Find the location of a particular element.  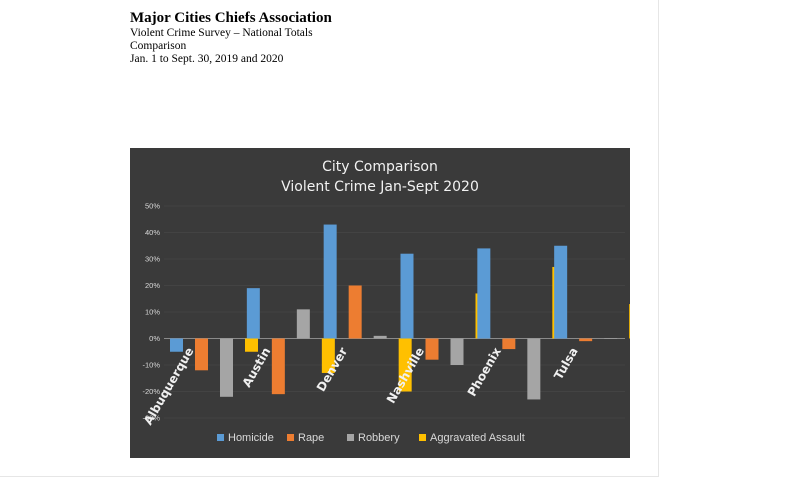

legend-label: Homicide is located at coordinates (251, 438).